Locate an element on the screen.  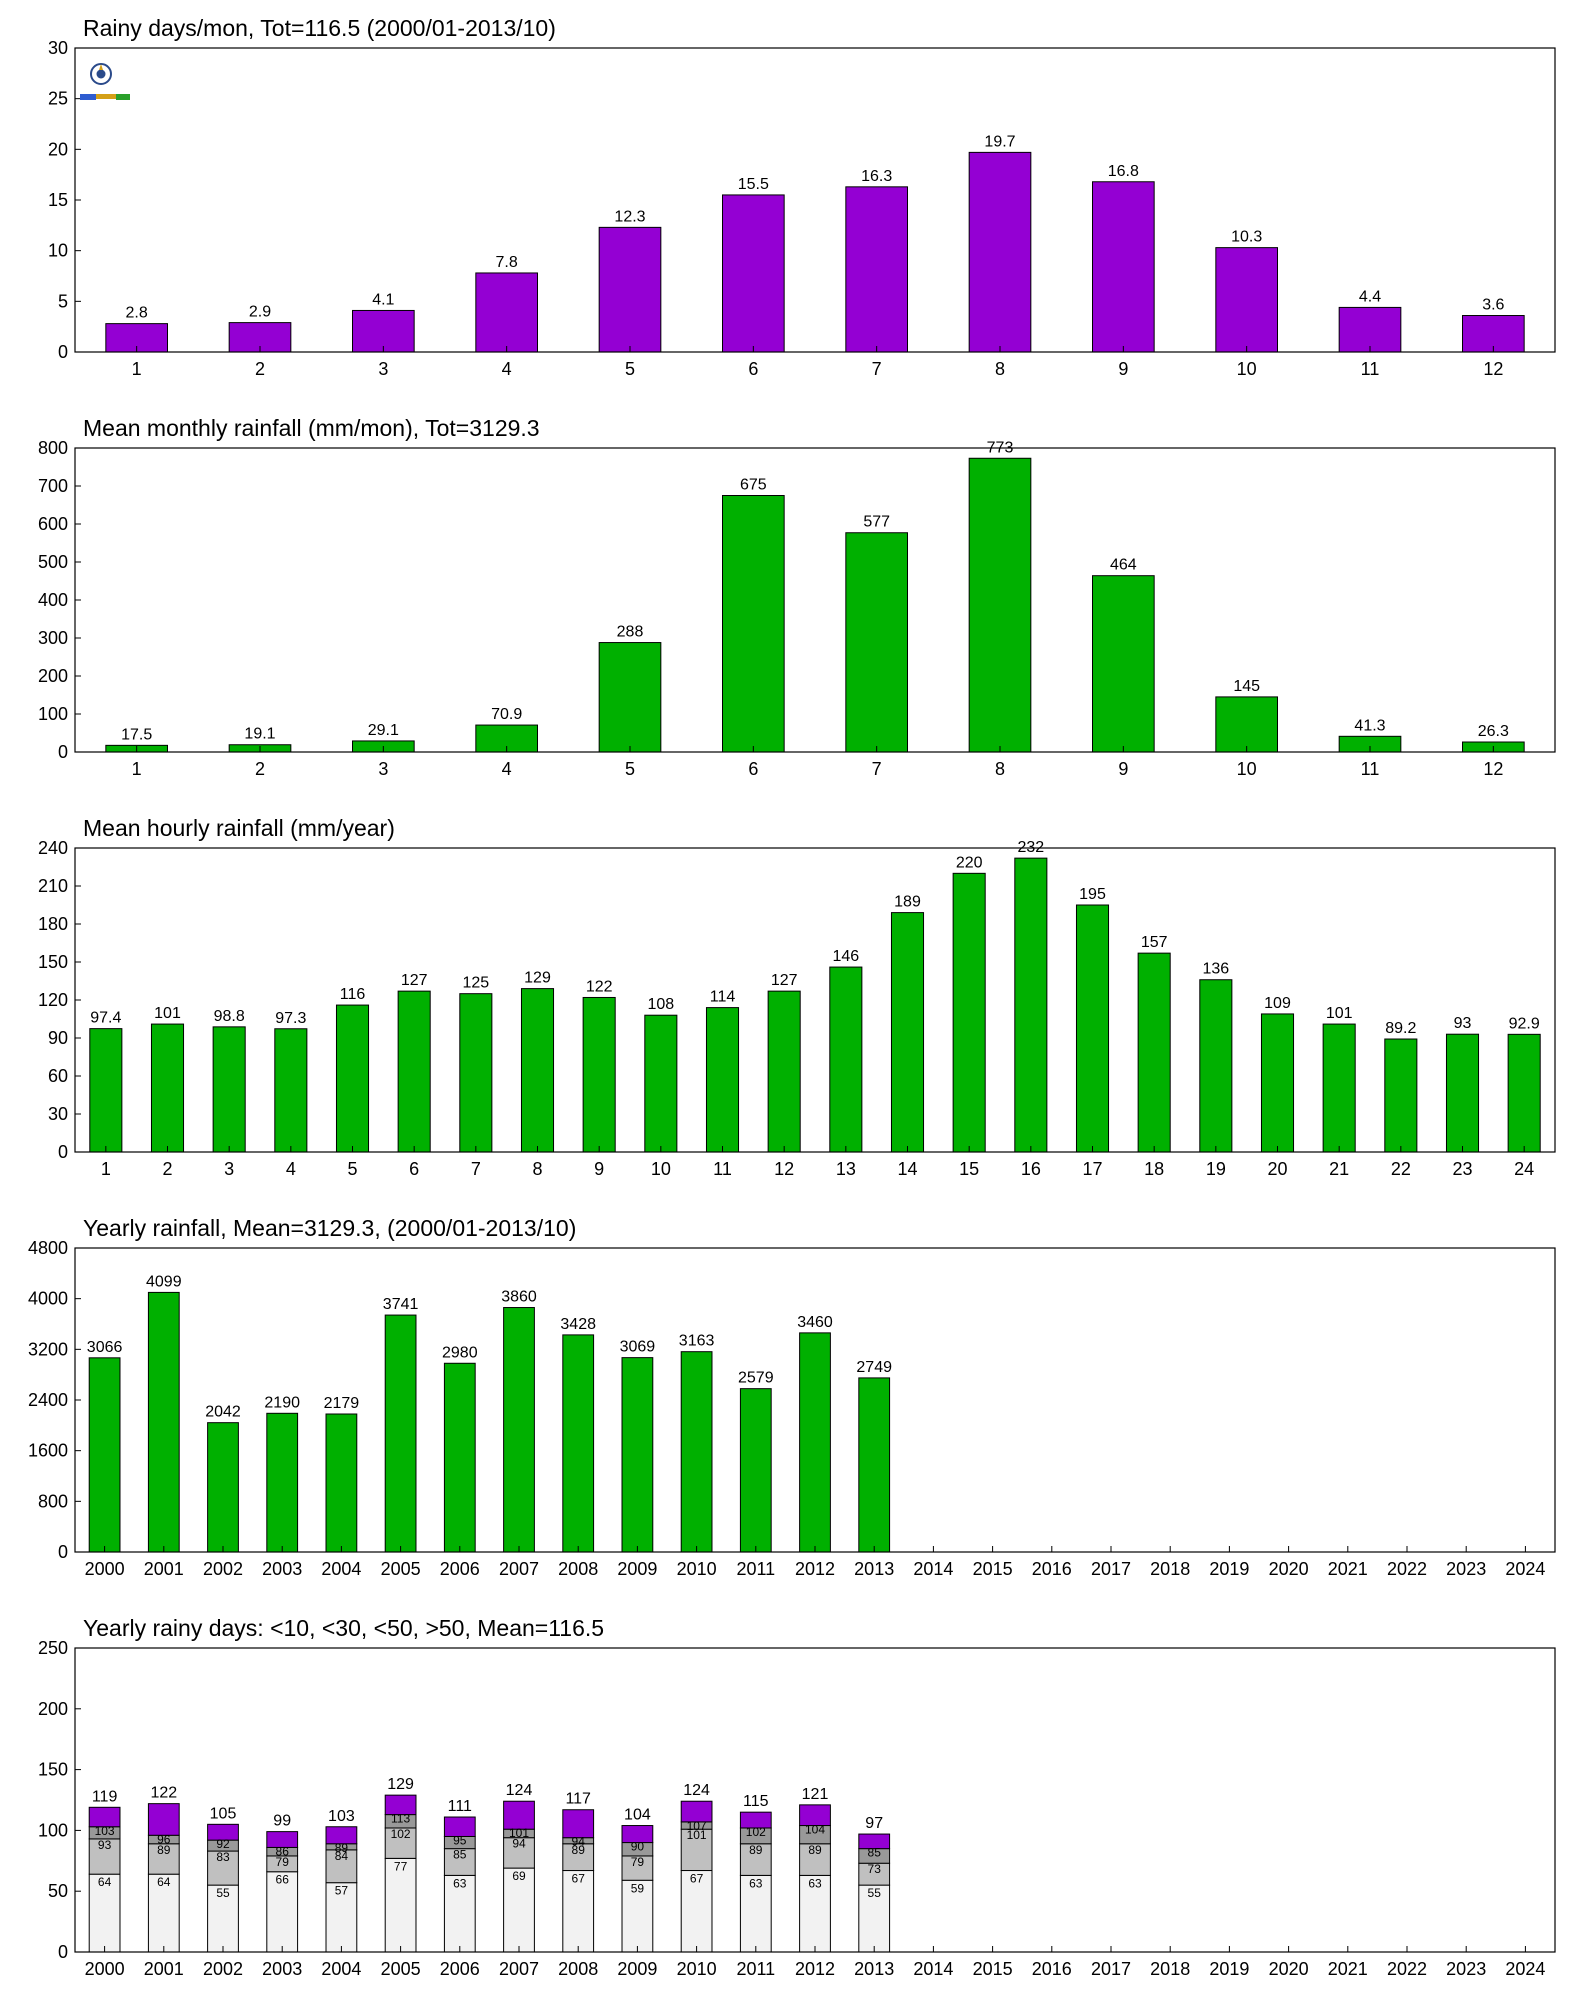
y-tick-label: 4000 is located at coordinates (48, 1299).